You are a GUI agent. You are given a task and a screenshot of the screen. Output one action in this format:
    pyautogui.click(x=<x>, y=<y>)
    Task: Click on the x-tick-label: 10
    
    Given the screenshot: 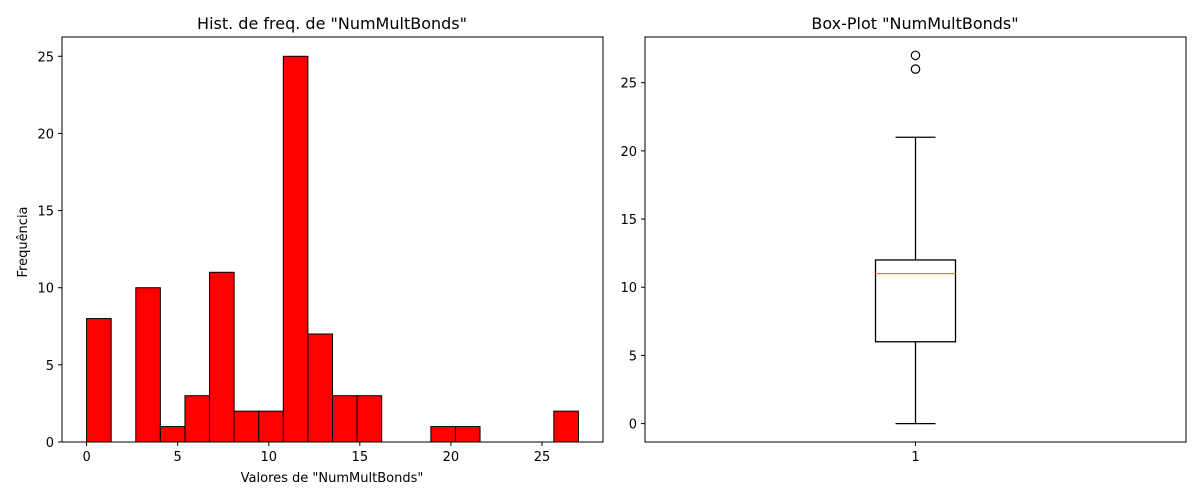 What is the action you would take?
    pyautogui.click(x=268, y=457)
    